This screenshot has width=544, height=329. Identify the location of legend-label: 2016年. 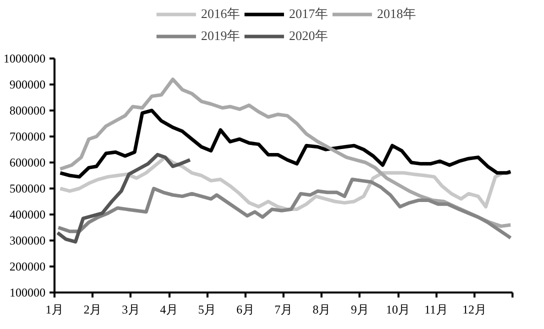
(220, 14).